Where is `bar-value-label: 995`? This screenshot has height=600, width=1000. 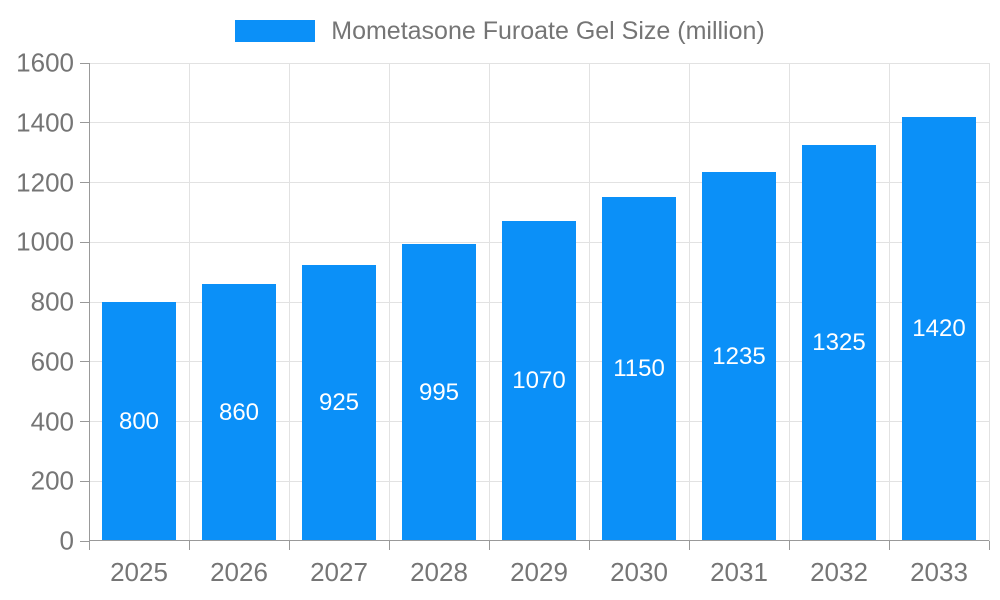
bar-value-label: 995 is located at coordinates (439, 392).